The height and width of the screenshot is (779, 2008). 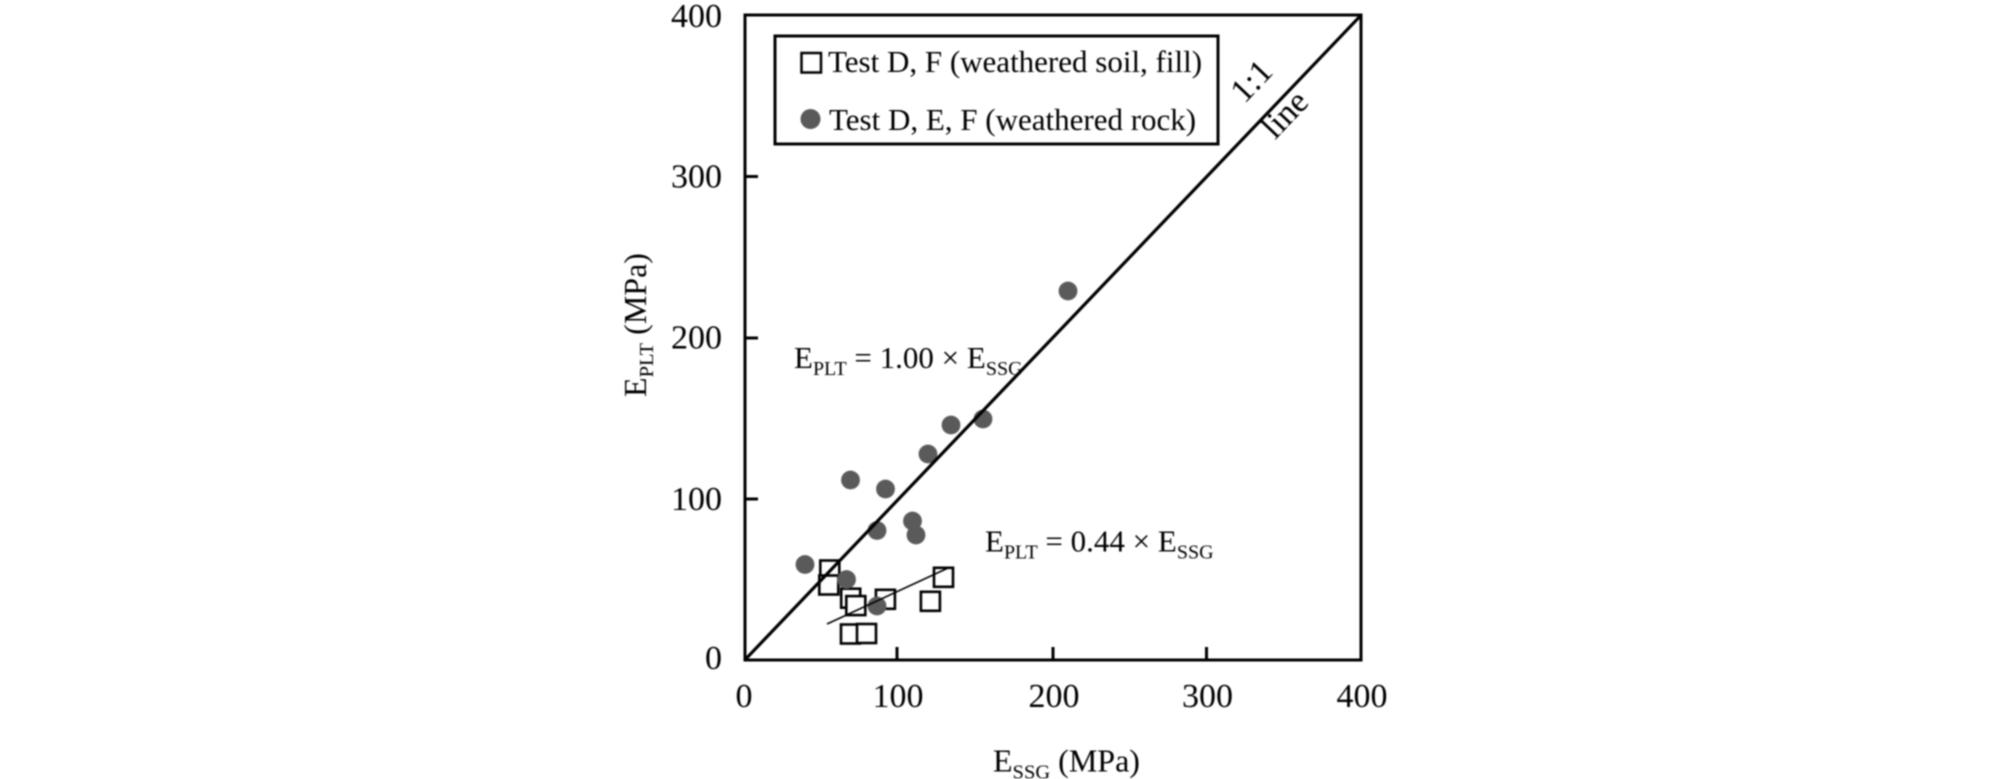 I want to click on svg-text: EPLT (MPa), so click(x=637, y=325).